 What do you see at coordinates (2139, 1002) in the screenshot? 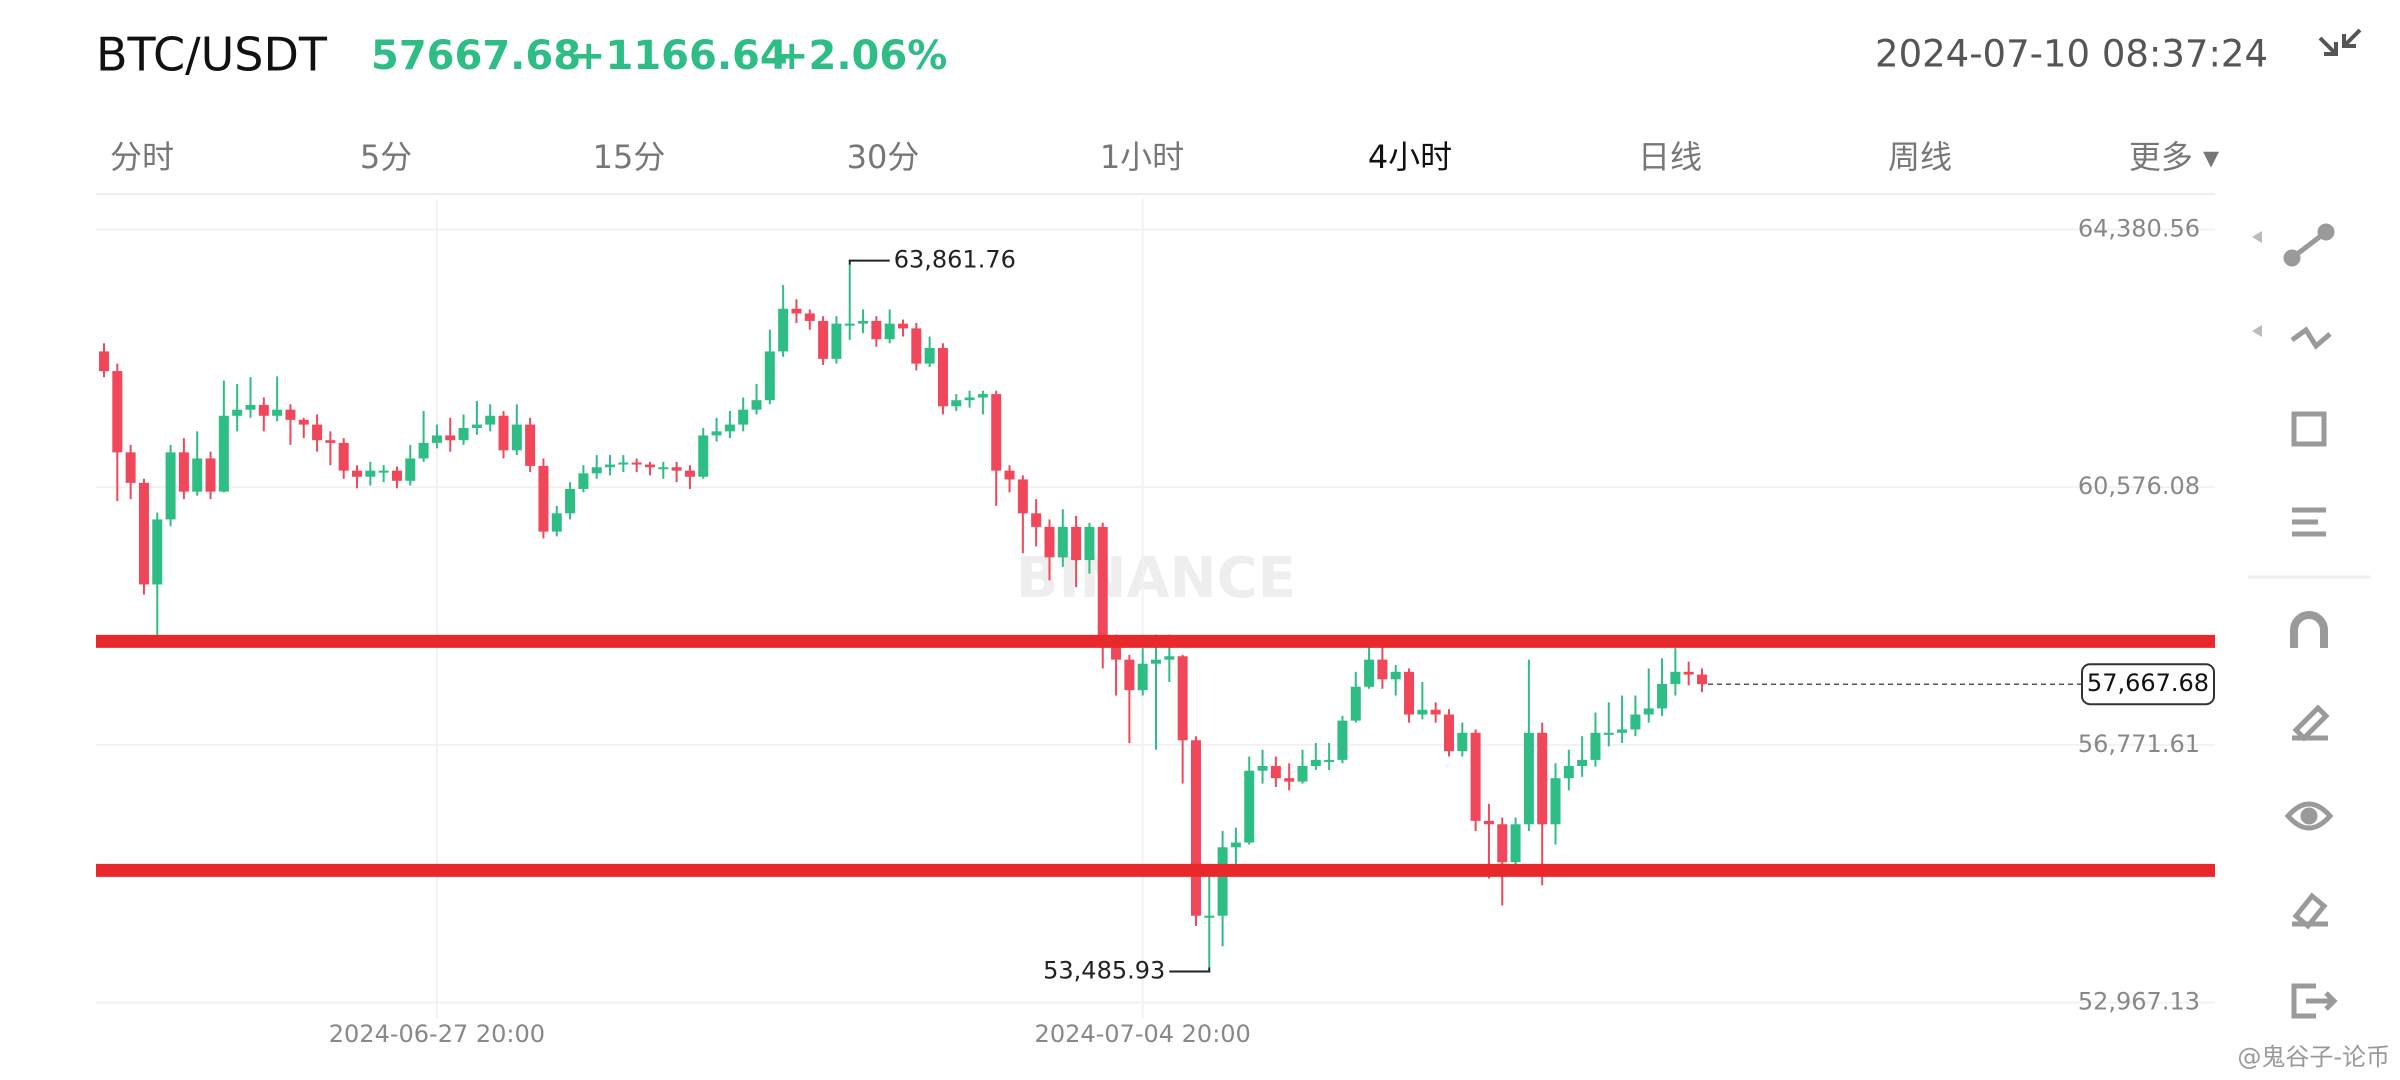
I see `y-tick-label: 52,967.13` at bounding box center [2139, 1002].